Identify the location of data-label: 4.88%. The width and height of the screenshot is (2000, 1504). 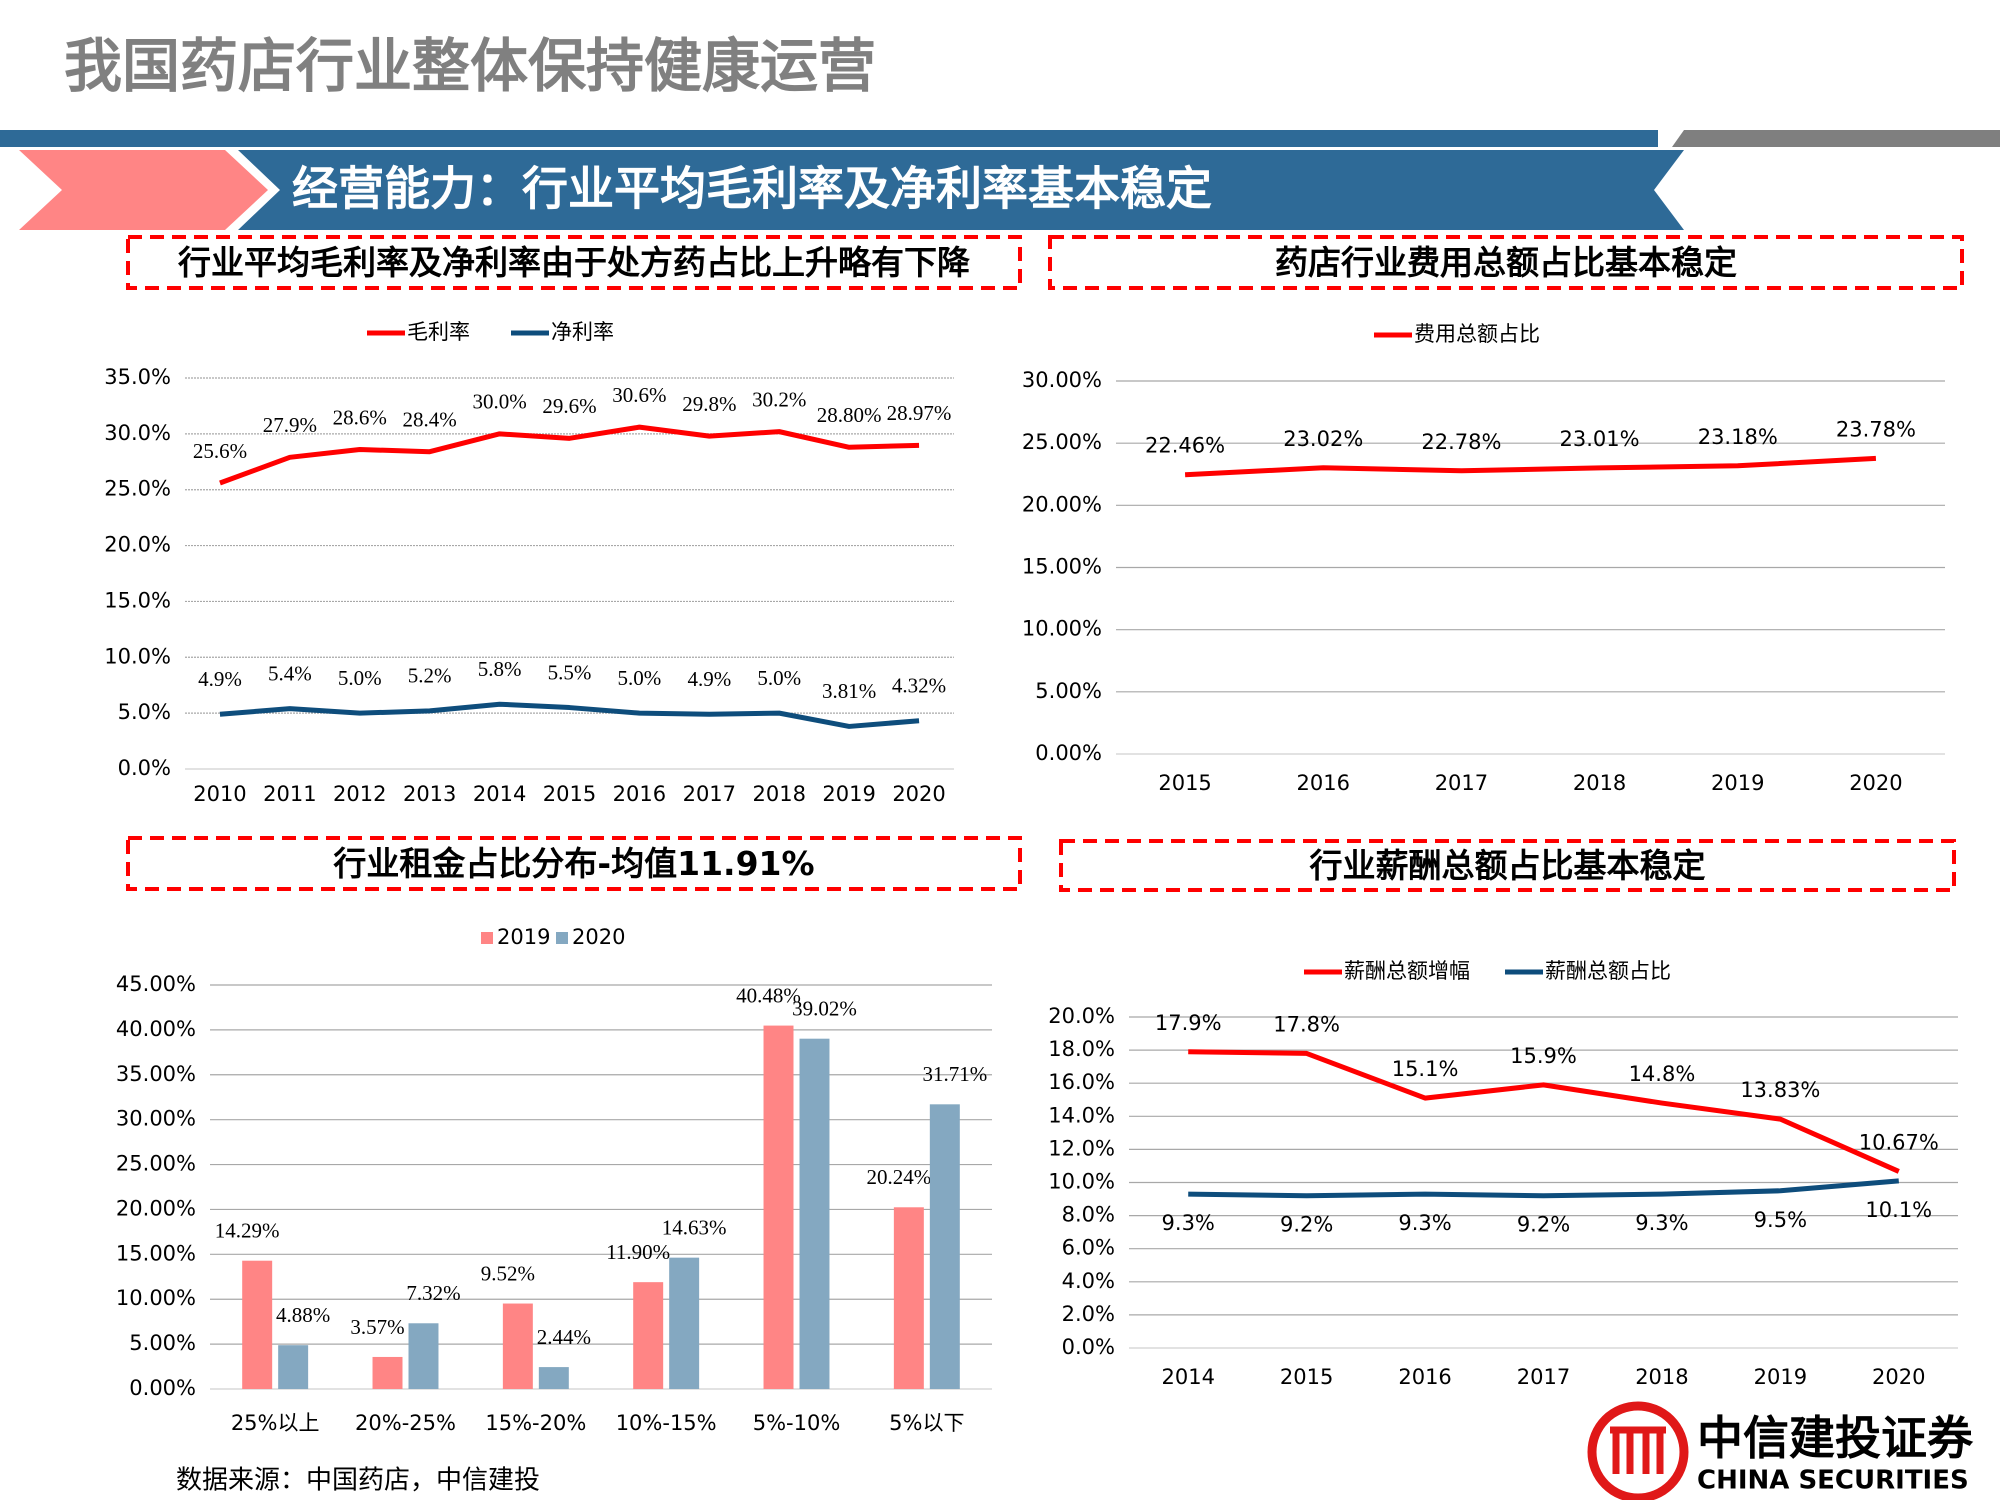
(303, 1315).